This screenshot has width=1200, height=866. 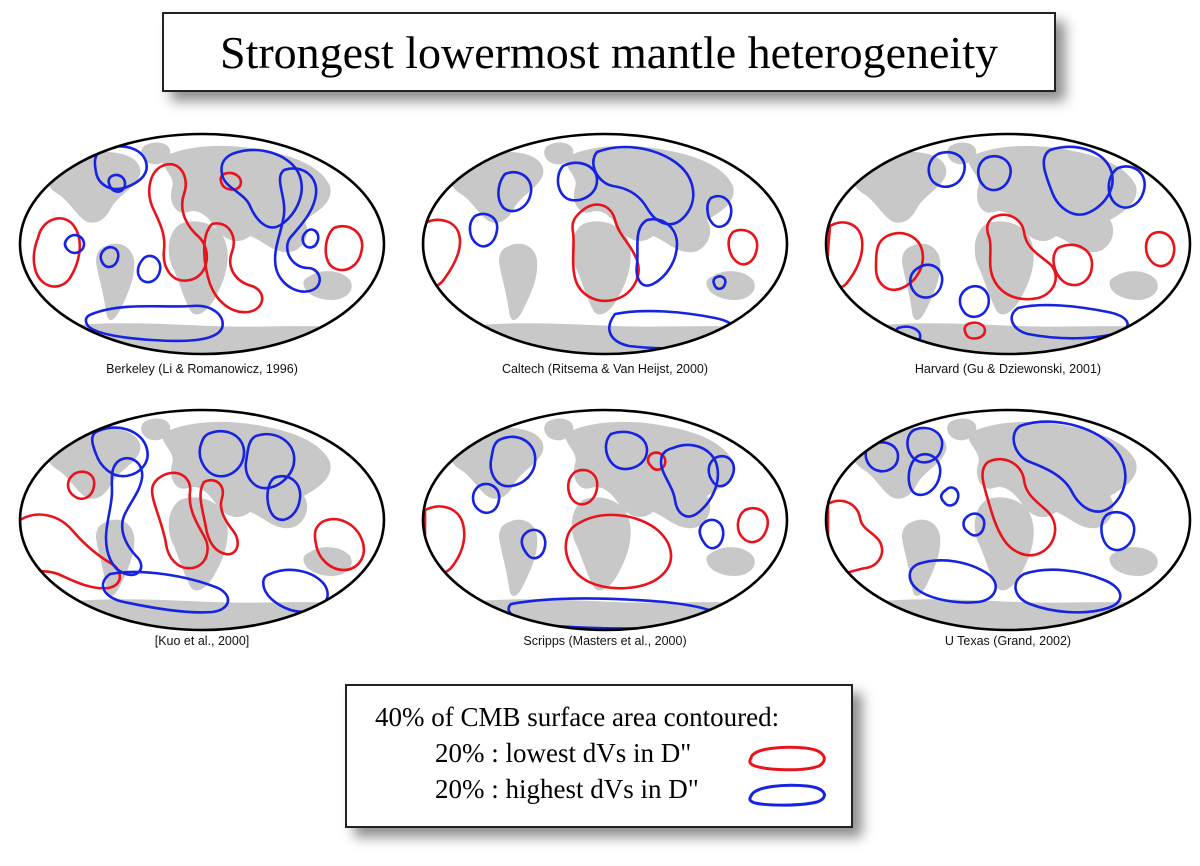 What do you see at coordinates (567, 789) in the screenshot?
I see `legend-label-highest: 20% : highest dVs in D"` at bounding box center [567, 789].